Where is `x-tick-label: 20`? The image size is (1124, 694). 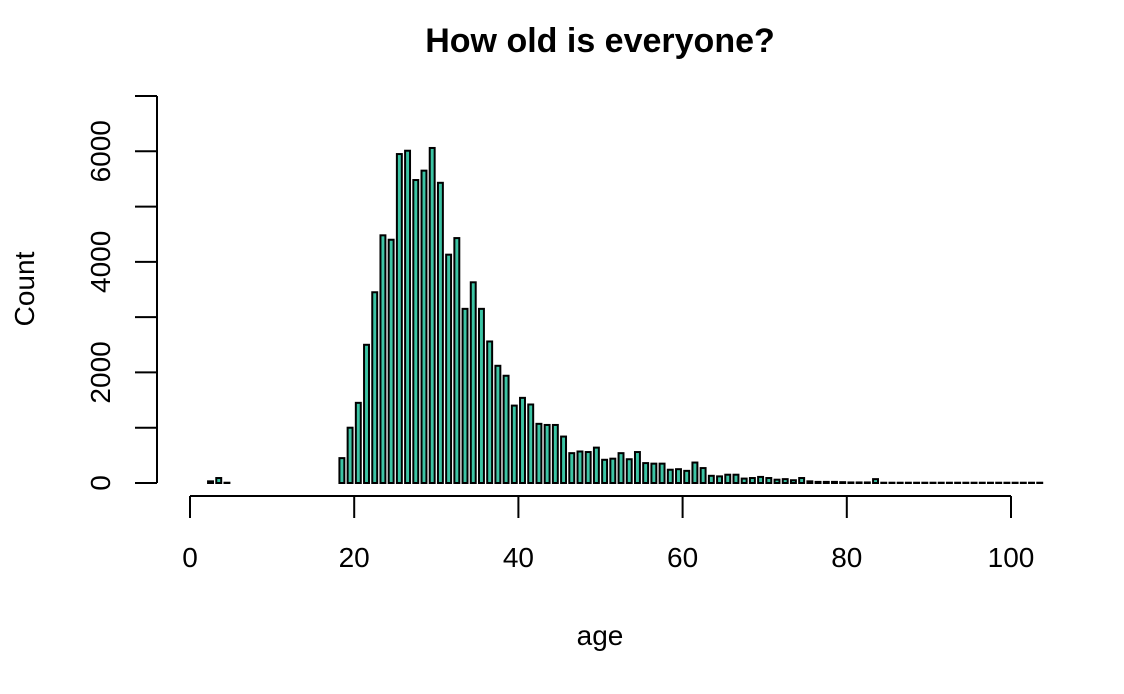 x-tick-label: 20 is located at coordinates (354, 557).